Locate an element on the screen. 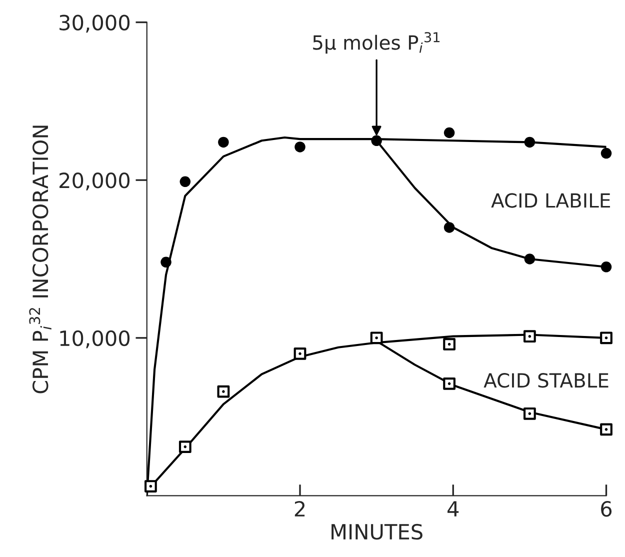 The width and height of the screenshot is (625, 557). y-tick-label: 10,000 is located at coordinates (95, 339).